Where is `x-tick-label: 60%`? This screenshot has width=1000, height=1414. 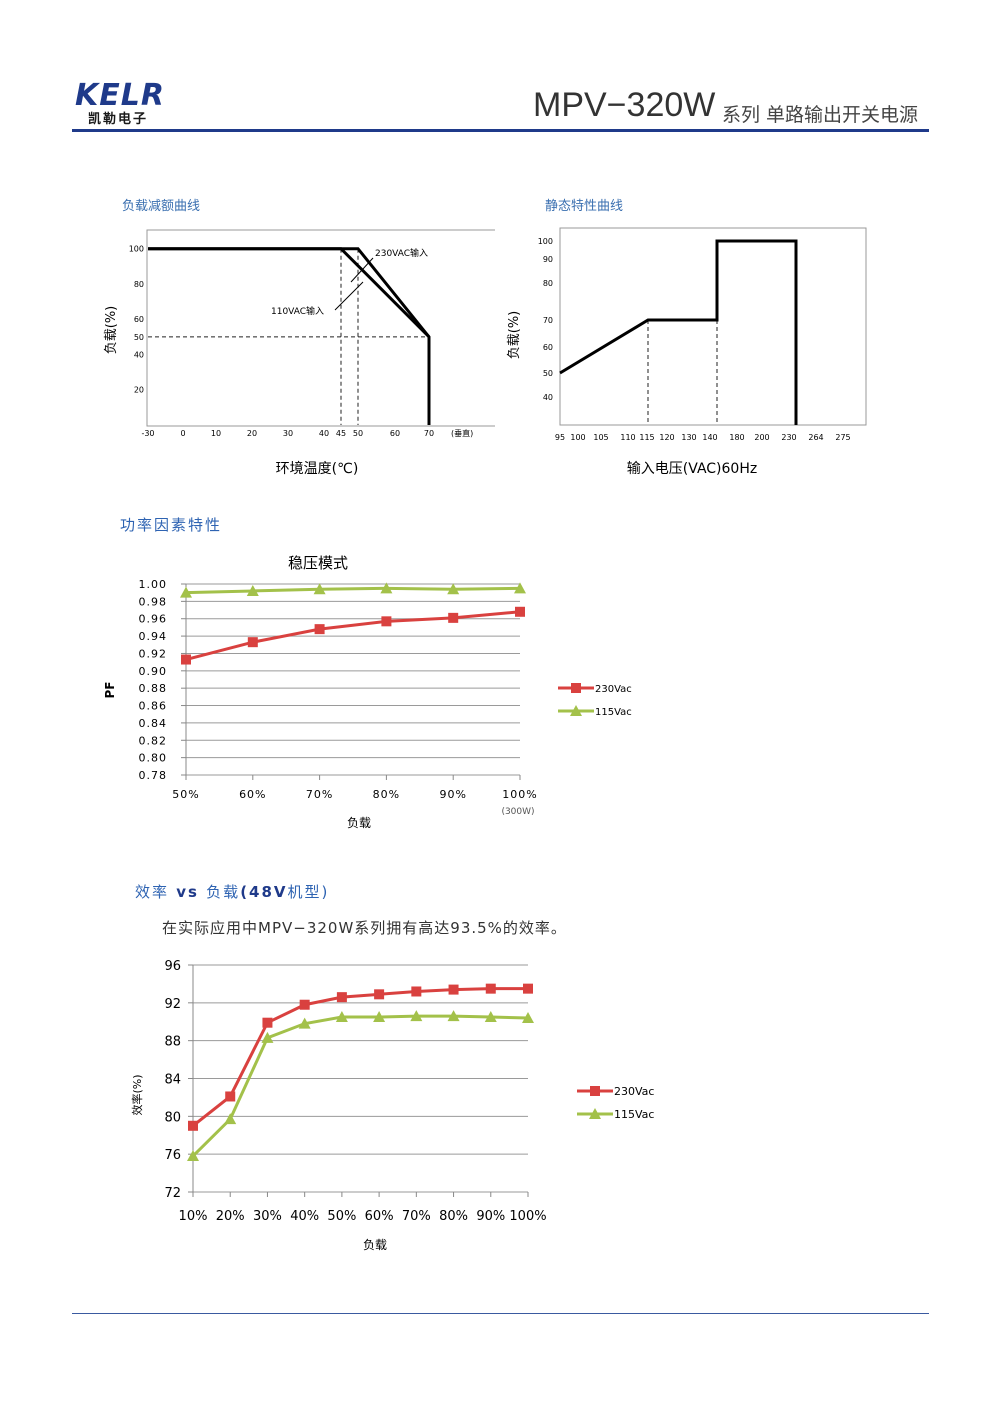 x-tick-label: 60% is located at coordinates (379, 1216).